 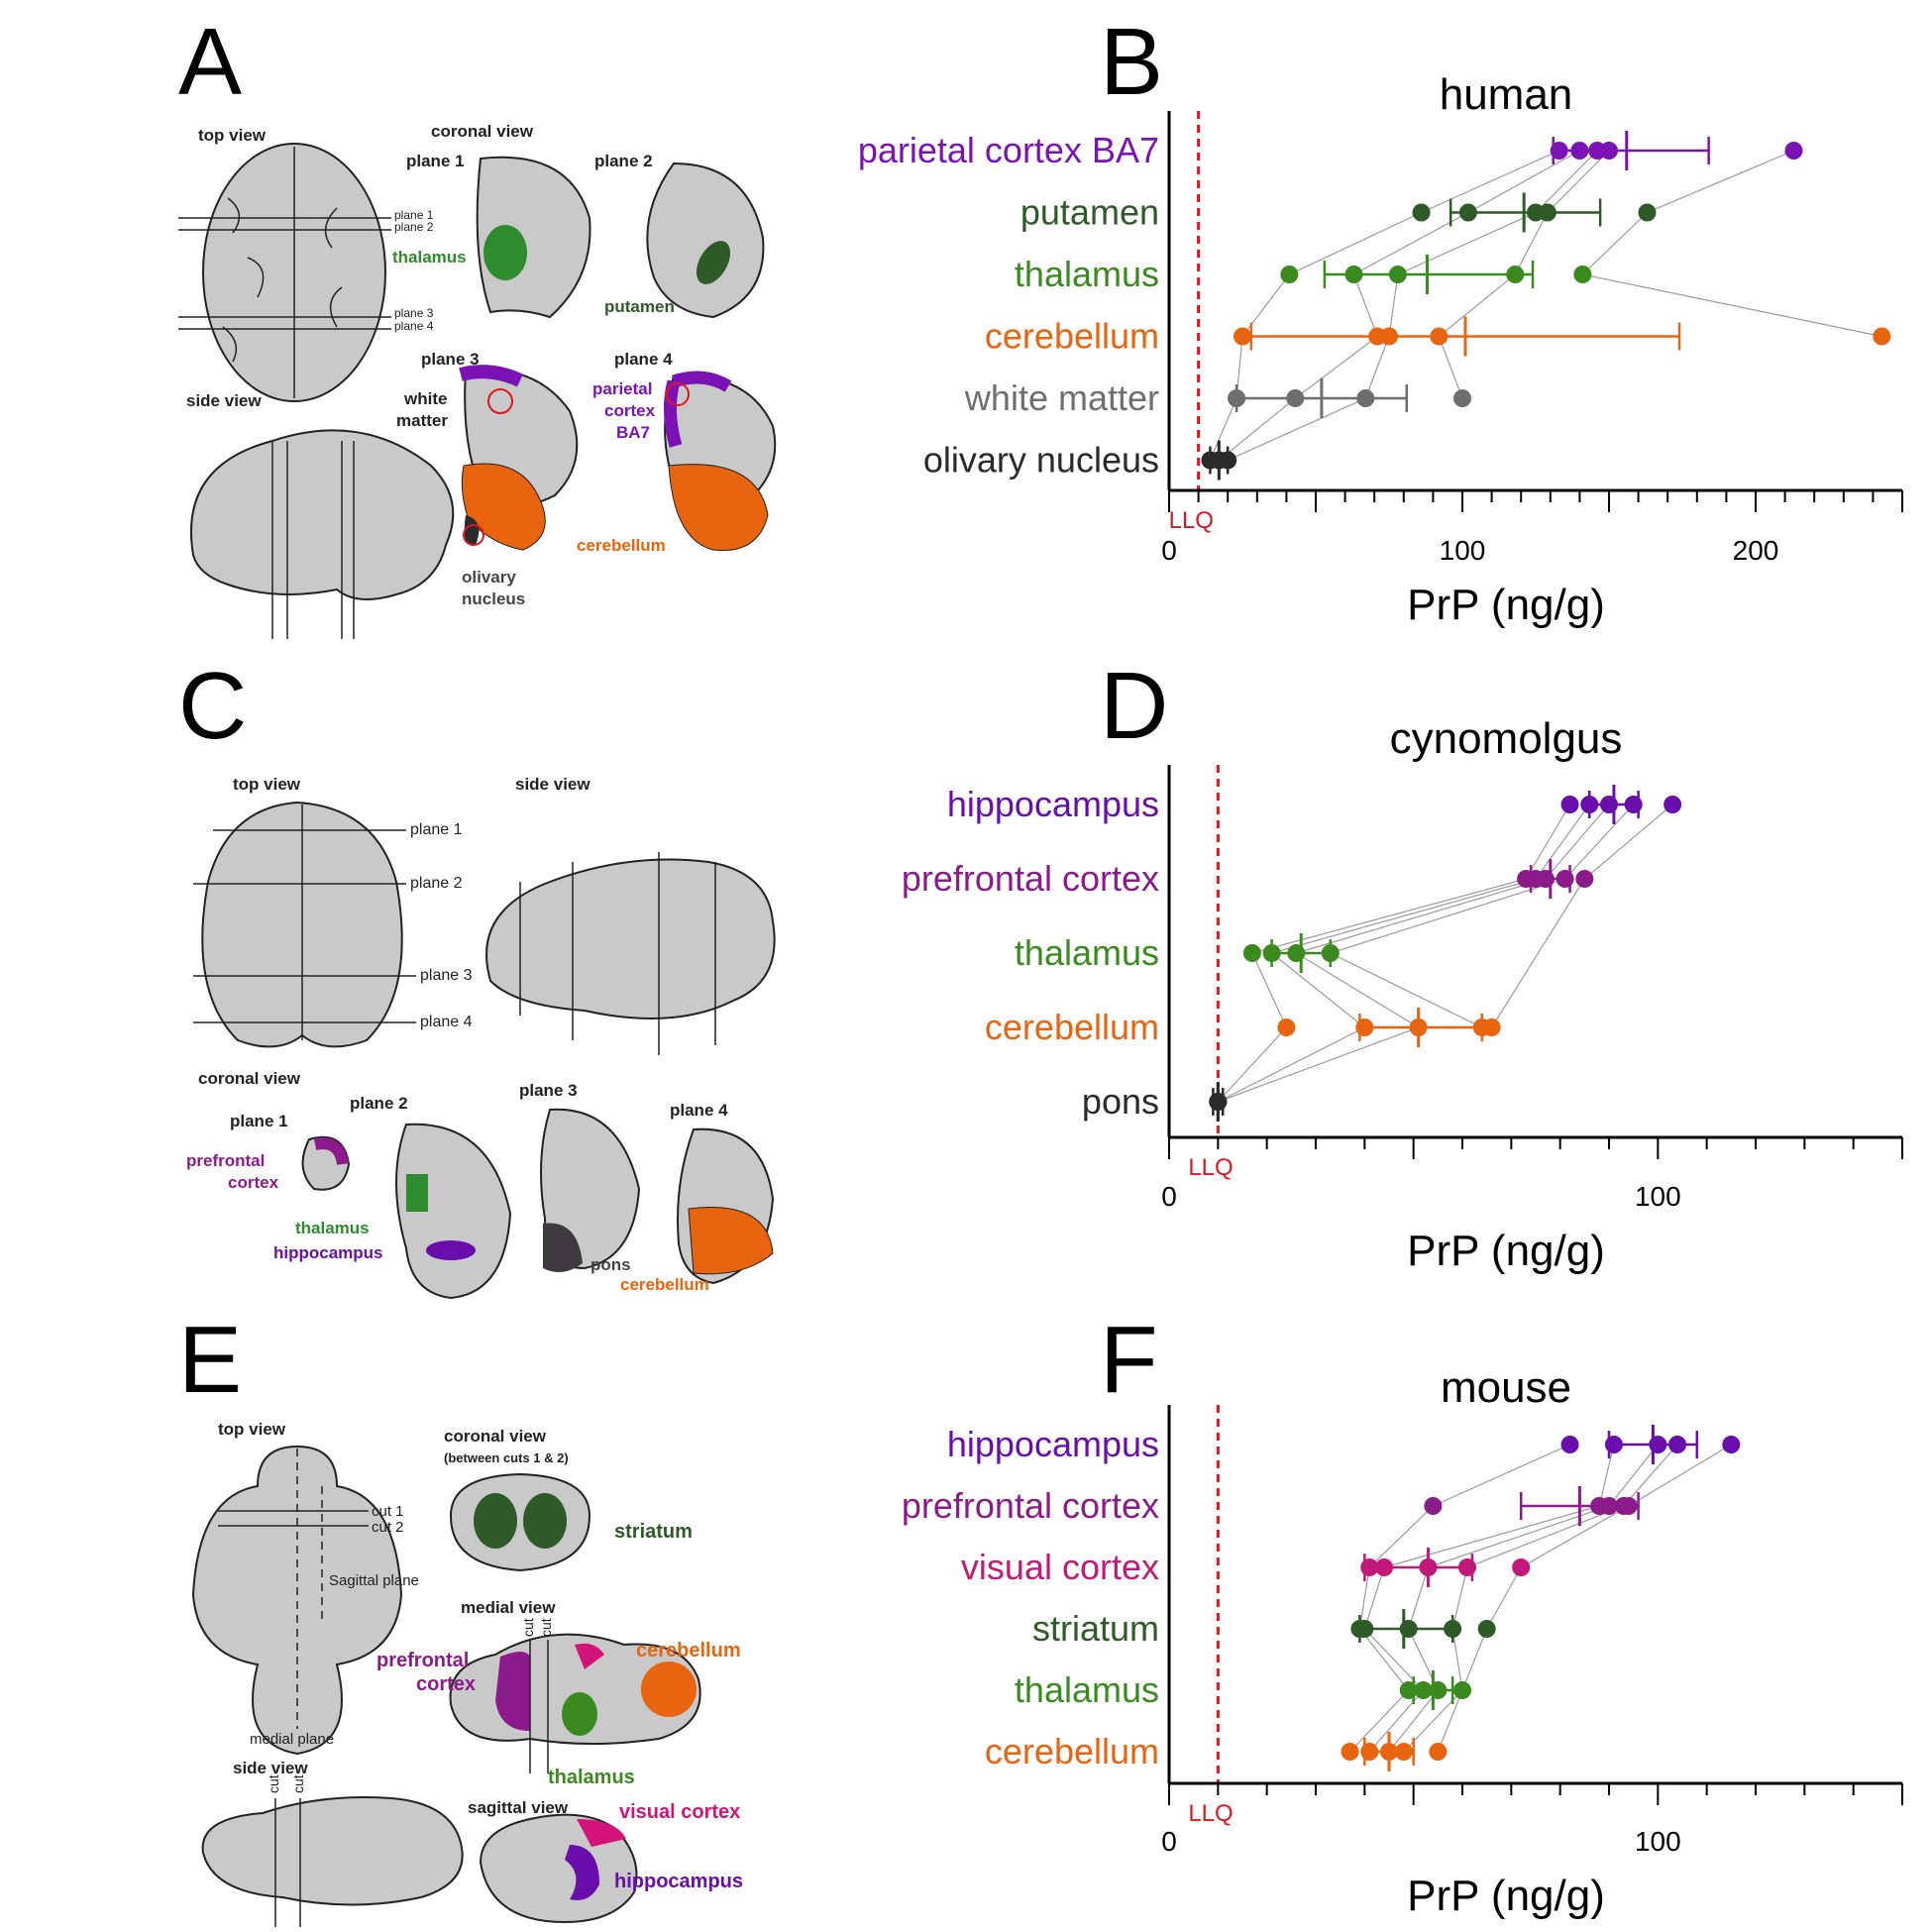 What do you see at coordinates (1134, 706) in the screenshot?
I see `panel-letter-d: D` at bounding box center [1134, 706].